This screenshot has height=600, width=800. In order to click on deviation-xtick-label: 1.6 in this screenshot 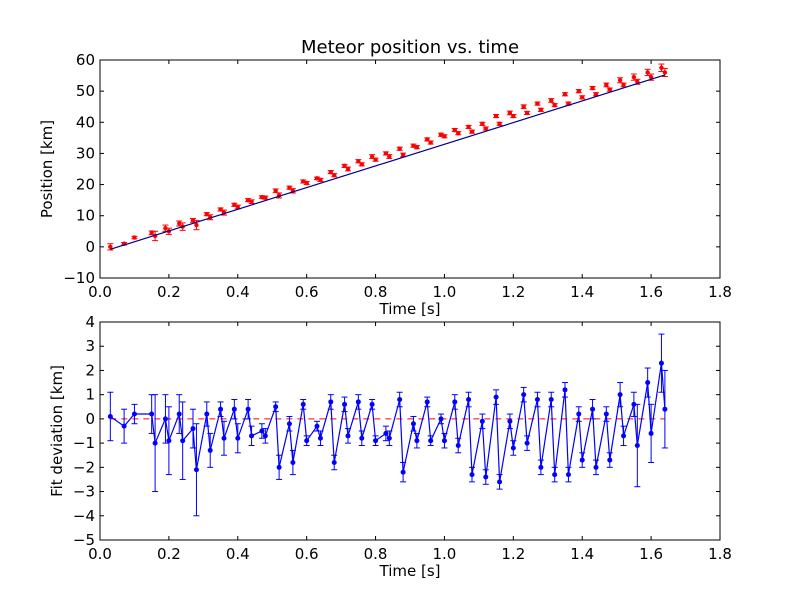, I will do `click(651, 554)`.